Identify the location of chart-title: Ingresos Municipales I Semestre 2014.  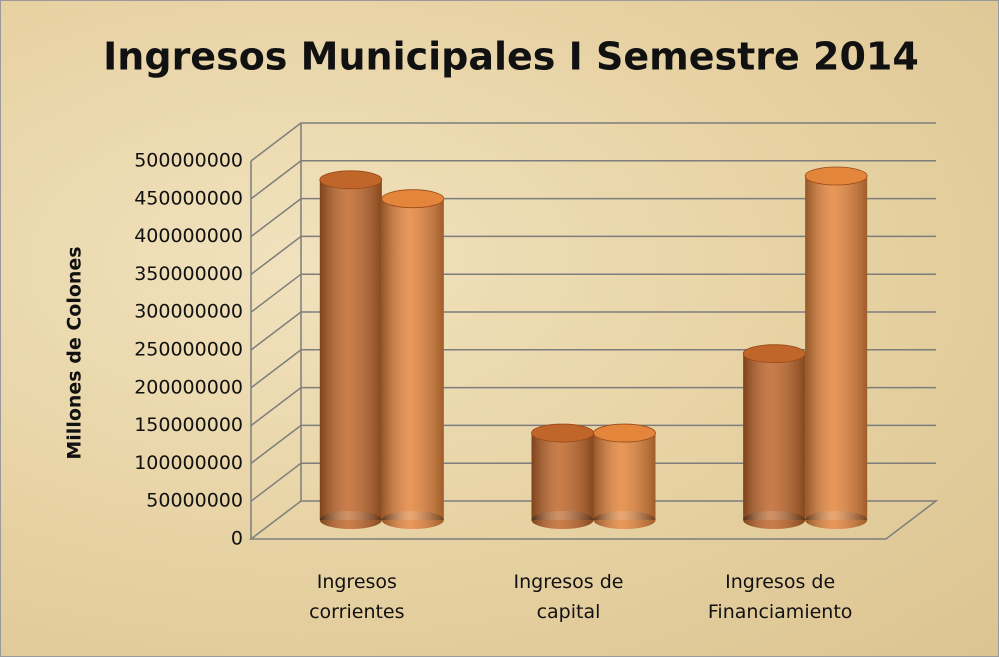
(511, 57).